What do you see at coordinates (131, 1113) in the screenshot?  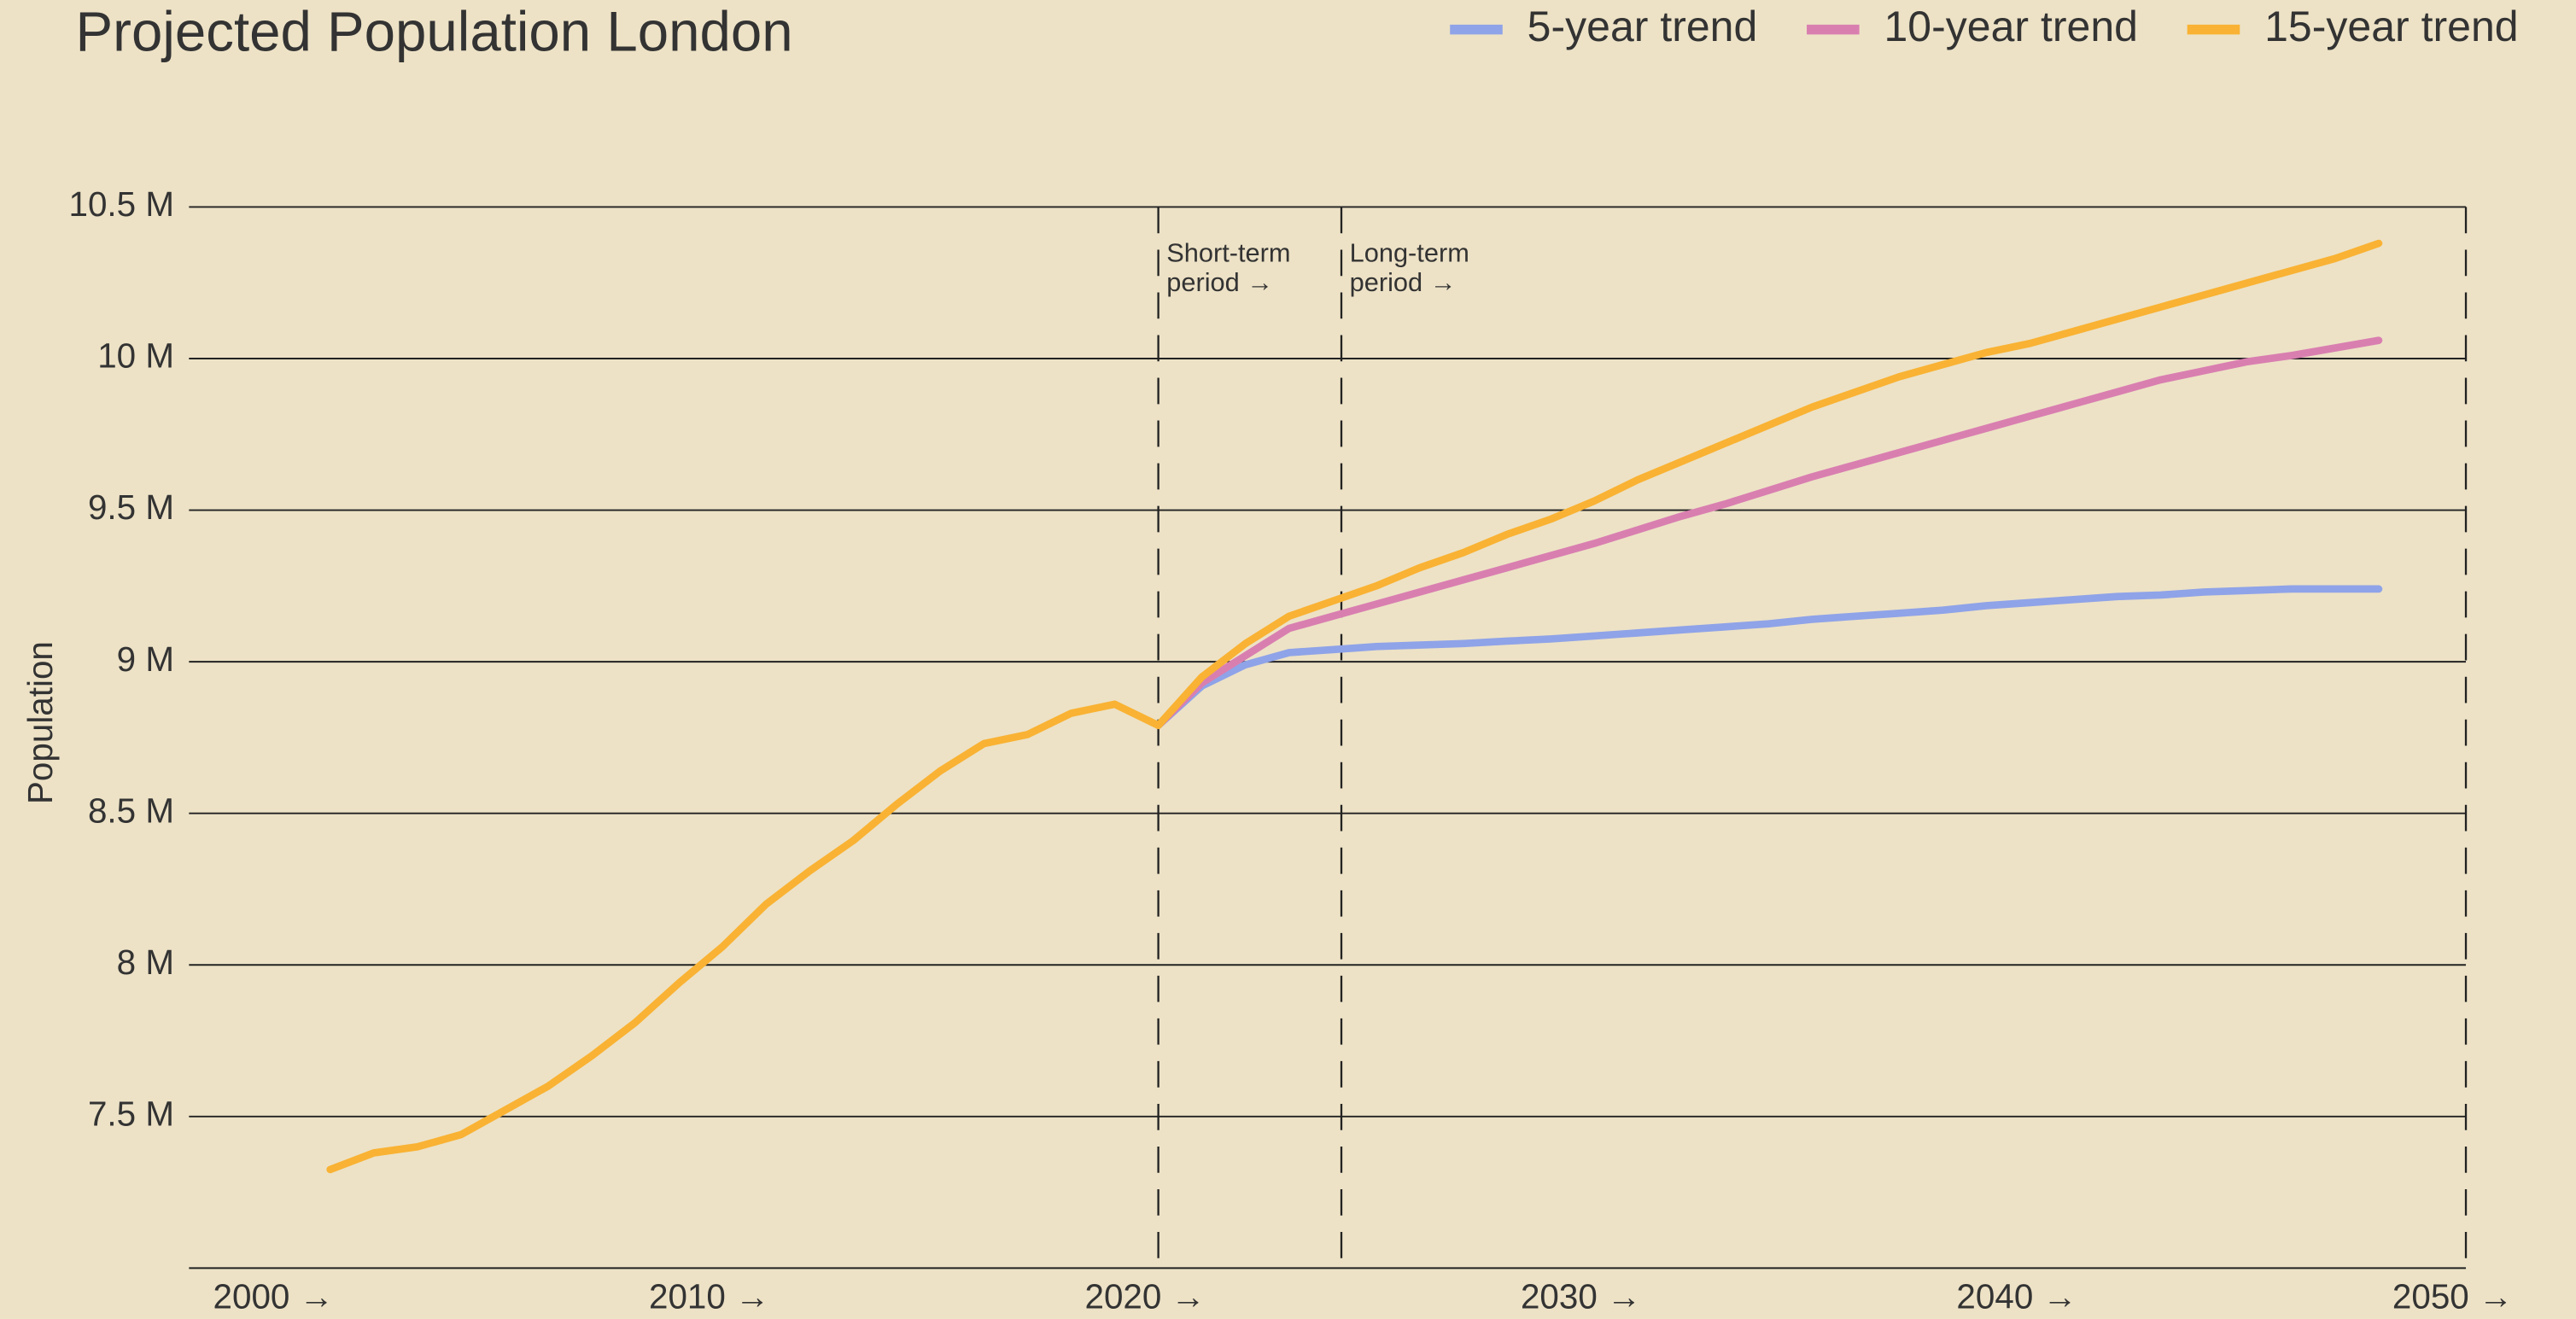 I see `y-tick-label: 7.5 M` at bounding box center [131, 1113].